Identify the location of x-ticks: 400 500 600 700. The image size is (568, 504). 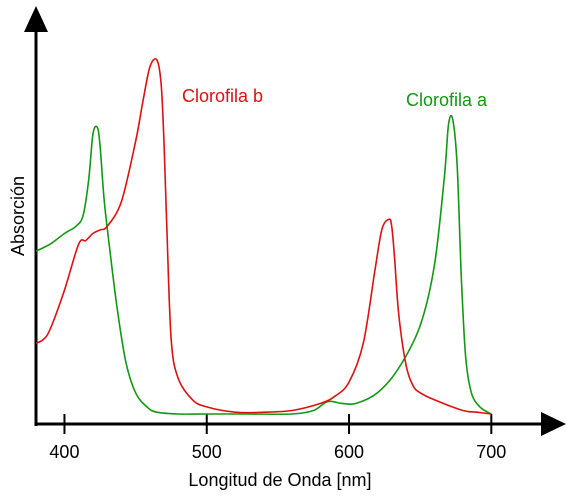
(277, 438).